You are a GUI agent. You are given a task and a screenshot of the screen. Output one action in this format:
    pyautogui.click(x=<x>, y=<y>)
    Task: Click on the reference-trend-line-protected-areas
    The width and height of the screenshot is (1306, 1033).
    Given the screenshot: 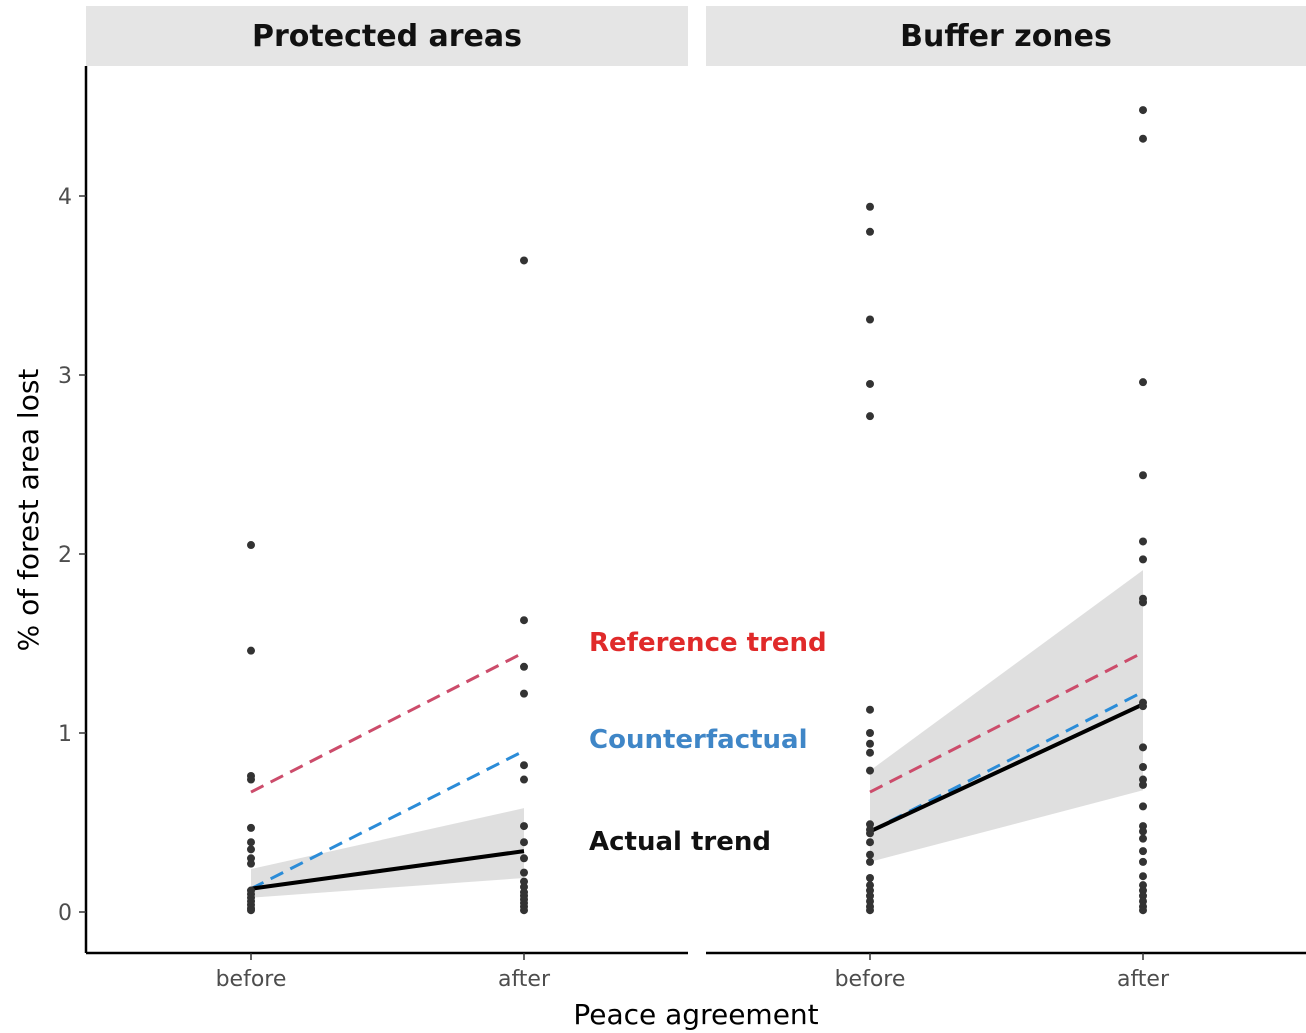 What is the action you would take?
    pyautogui.click(x=387, y=722)
    